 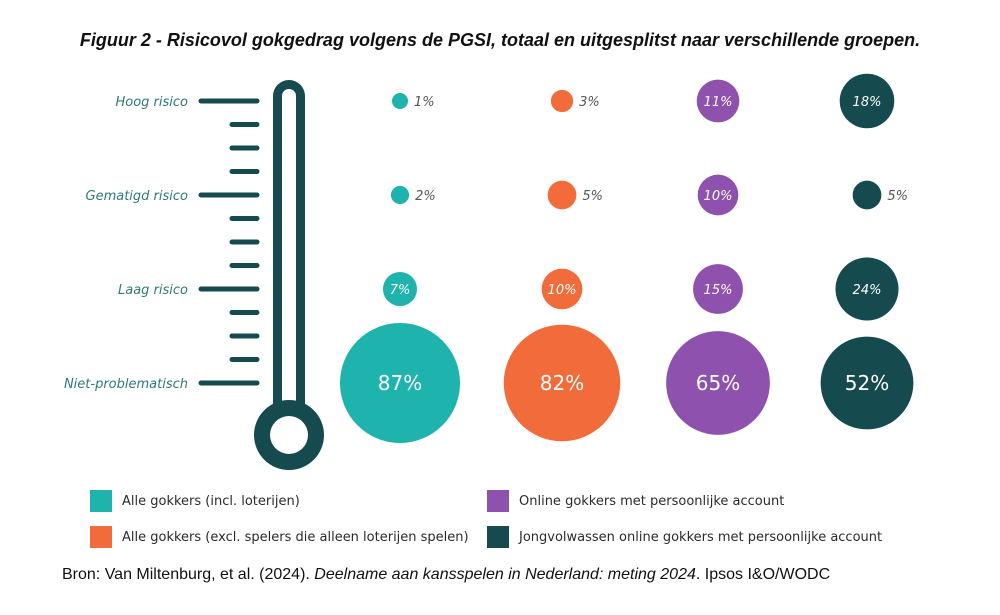 What do you see at coordinates (137, 196) in the screenshot?
I see `category-label: Gematigd risico` at bounding box center [137, 196].